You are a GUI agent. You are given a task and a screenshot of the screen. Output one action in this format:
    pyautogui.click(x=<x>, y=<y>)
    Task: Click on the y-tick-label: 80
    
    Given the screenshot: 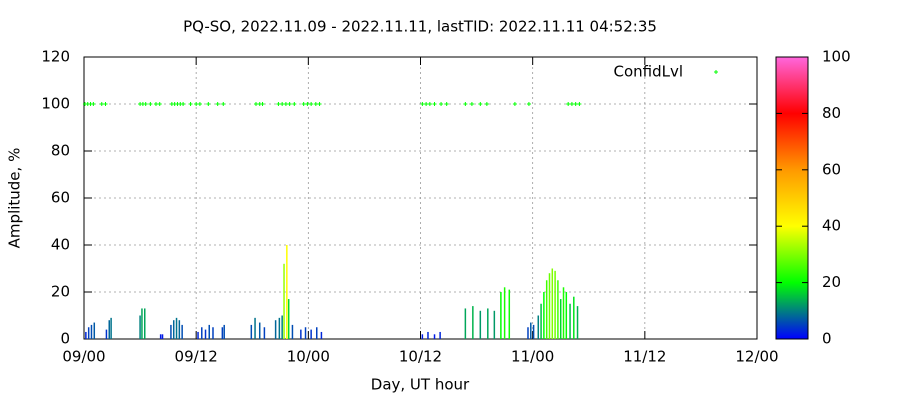 What is the action you would take?
    pyautogui.click(x=60, y=151)
    